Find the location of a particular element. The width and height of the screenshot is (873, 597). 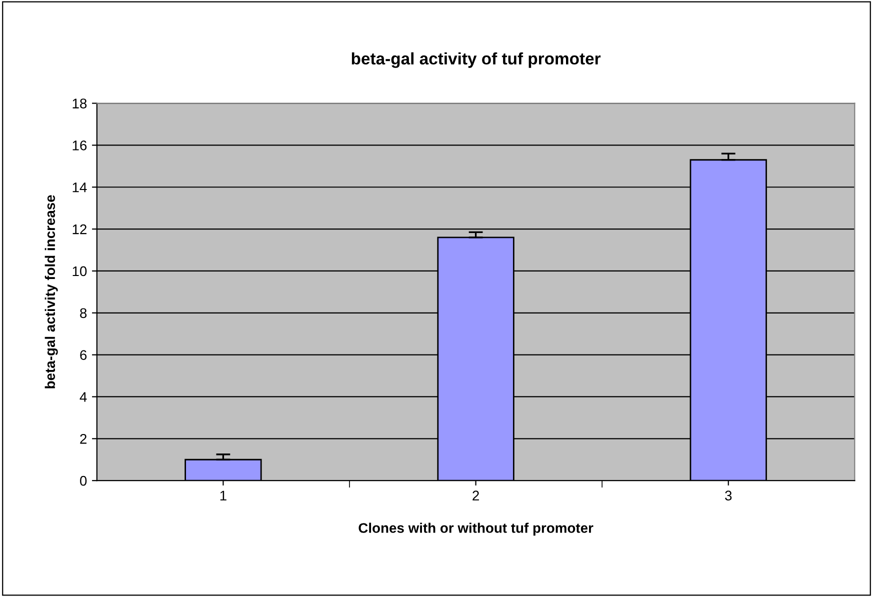

y-tick-label: 2 is located at coordinates (83, 439).